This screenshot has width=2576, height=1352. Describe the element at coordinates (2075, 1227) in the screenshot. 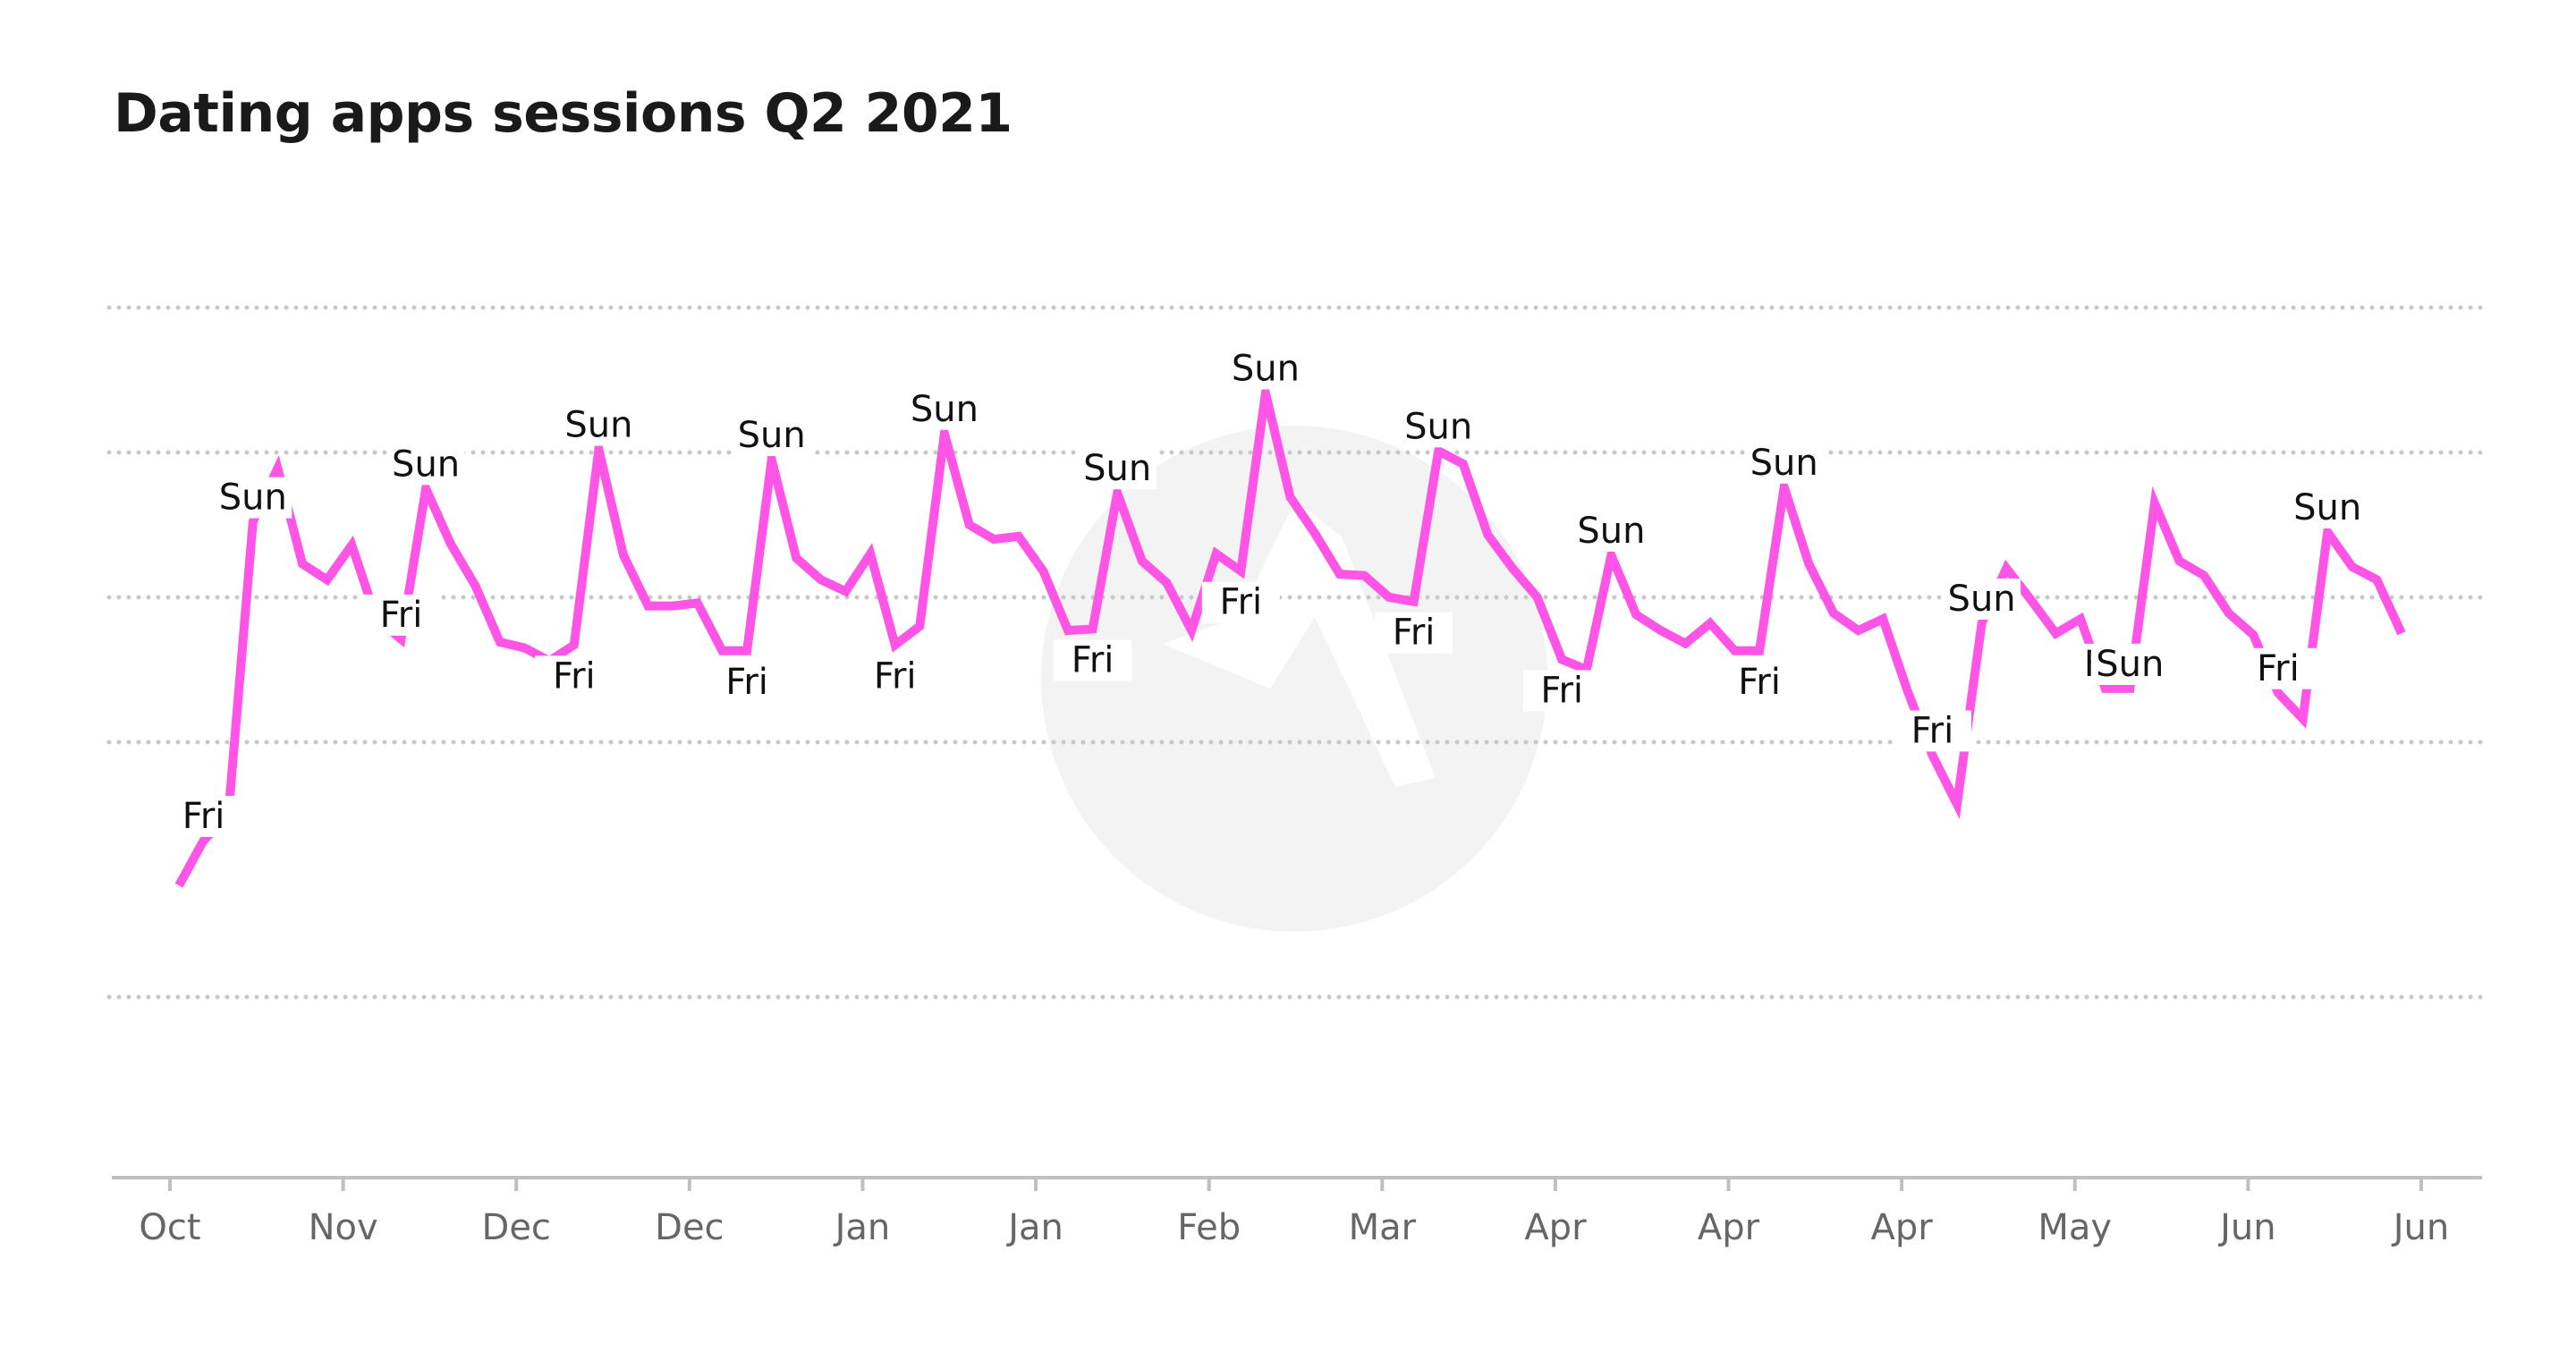

I see `x-tick-label: May` at that location.